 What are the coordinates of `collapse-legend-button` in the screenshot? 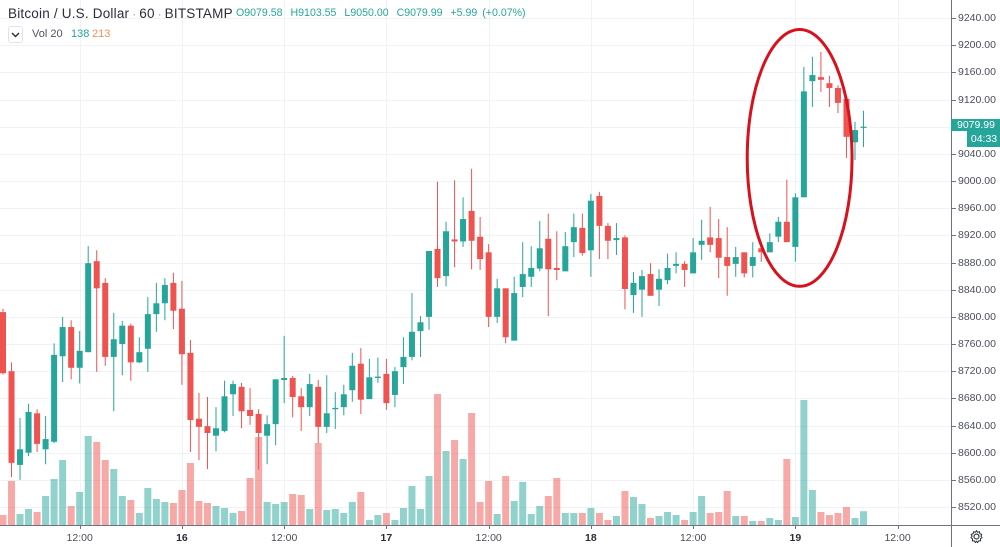 It's located at (15, 34).